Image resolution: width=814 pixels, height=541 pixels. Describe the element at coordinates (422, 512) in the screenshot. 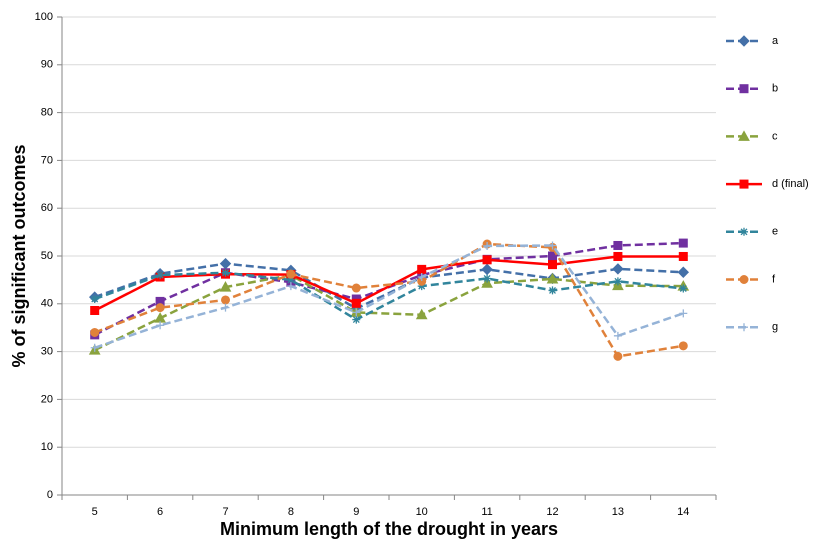

I see `x-tick-label: 10` at that location.